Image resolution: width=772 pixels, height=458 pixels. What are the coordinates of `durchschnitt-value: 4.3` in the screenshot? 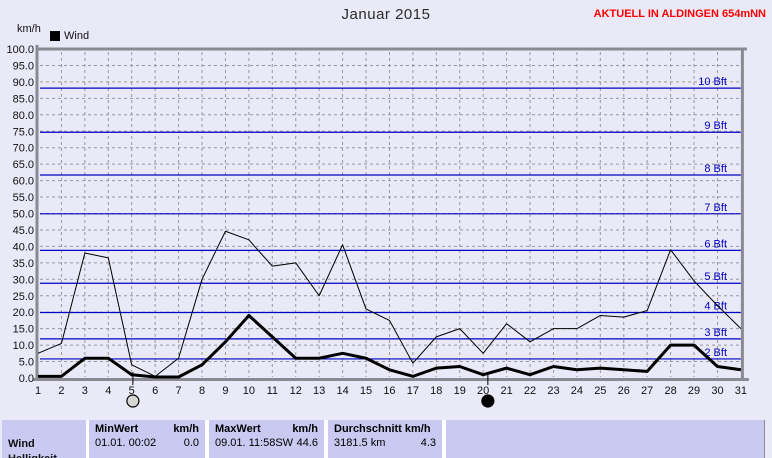 It's located at (428, 443).